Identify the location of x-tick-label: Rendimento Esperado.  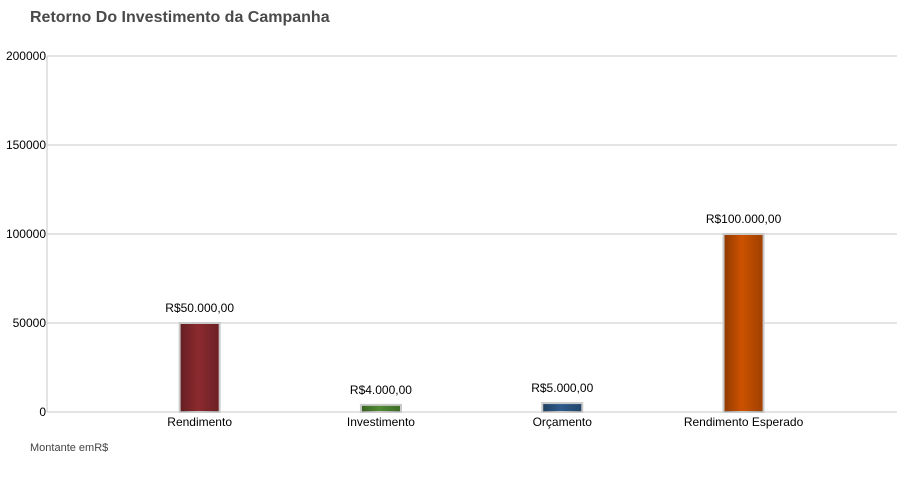
(744, 422).